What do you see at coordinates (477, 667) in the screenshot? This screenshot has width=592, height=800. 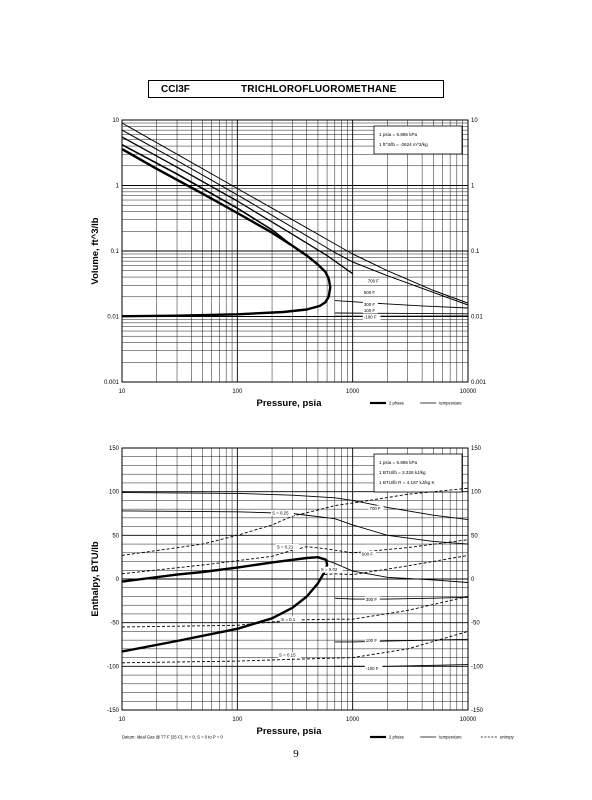 I see `y-tick-label-right: -100` at bounding box center [477, 667].